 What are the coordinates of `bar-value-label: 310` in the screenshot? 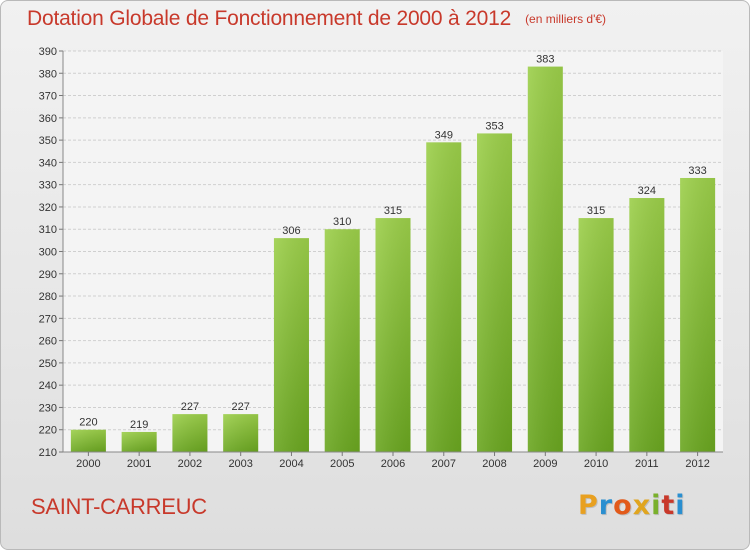 It's located at (342, 222).